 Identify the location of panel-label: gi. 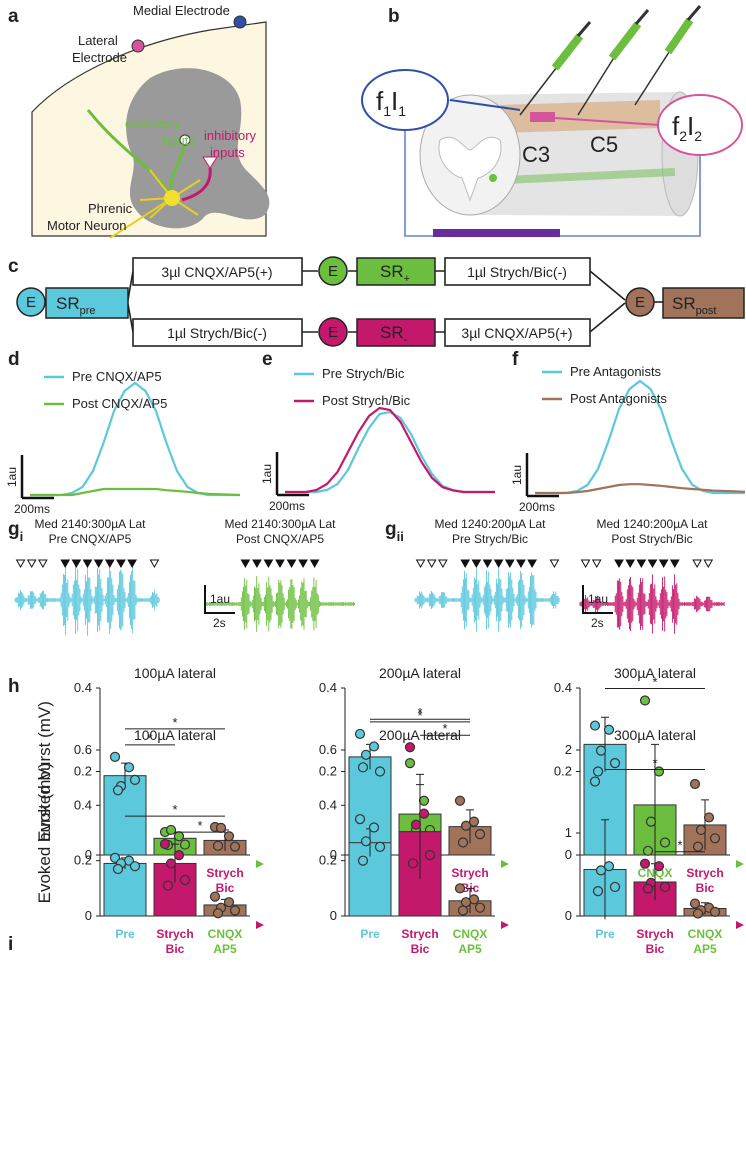
(15, 531).